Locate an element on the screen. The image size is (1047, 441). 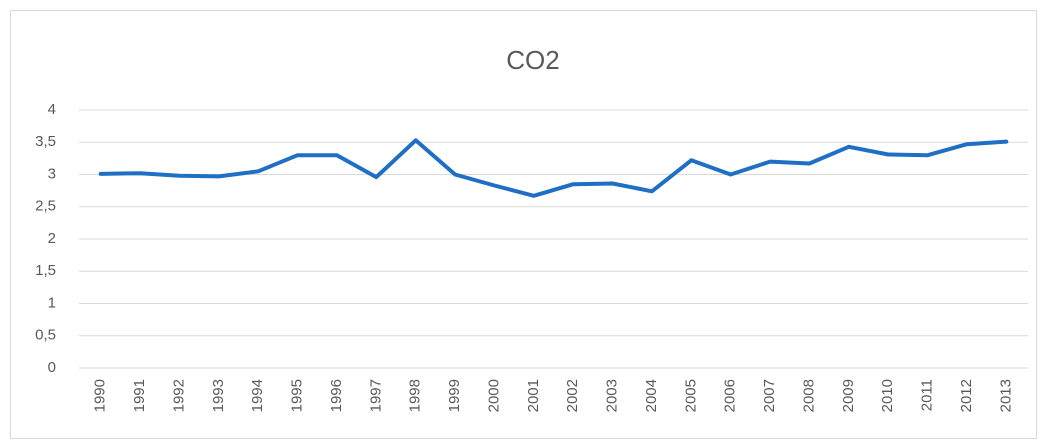
y-tick-label: 4 is located at coordinates (52, 109).